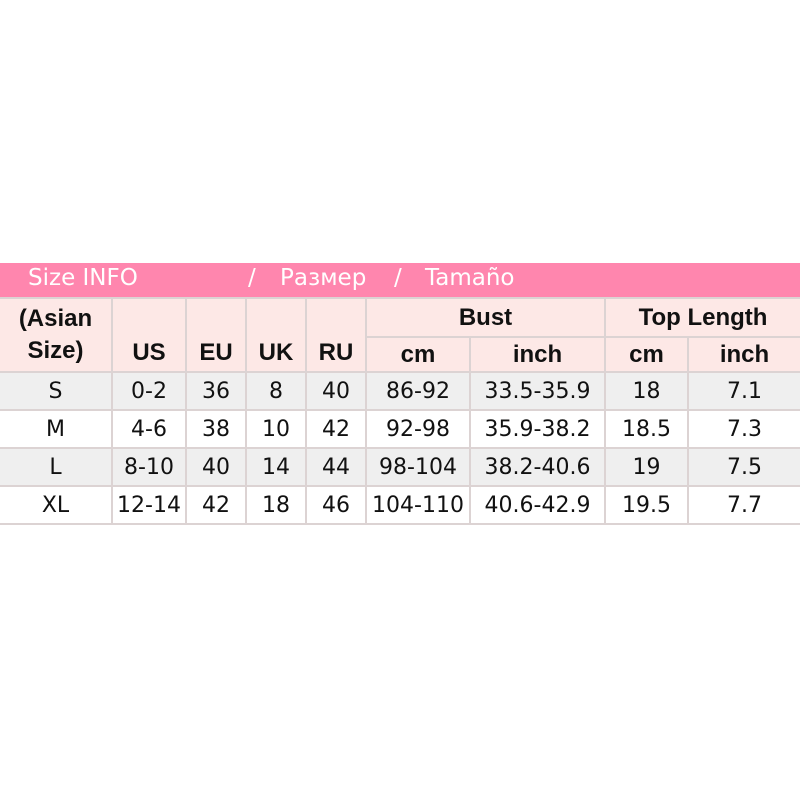 This screenshot has width=800, height=800. Describe the element at coordinates (149, 391) in the screenshot. I see `cell-us: 0-2` at that location.